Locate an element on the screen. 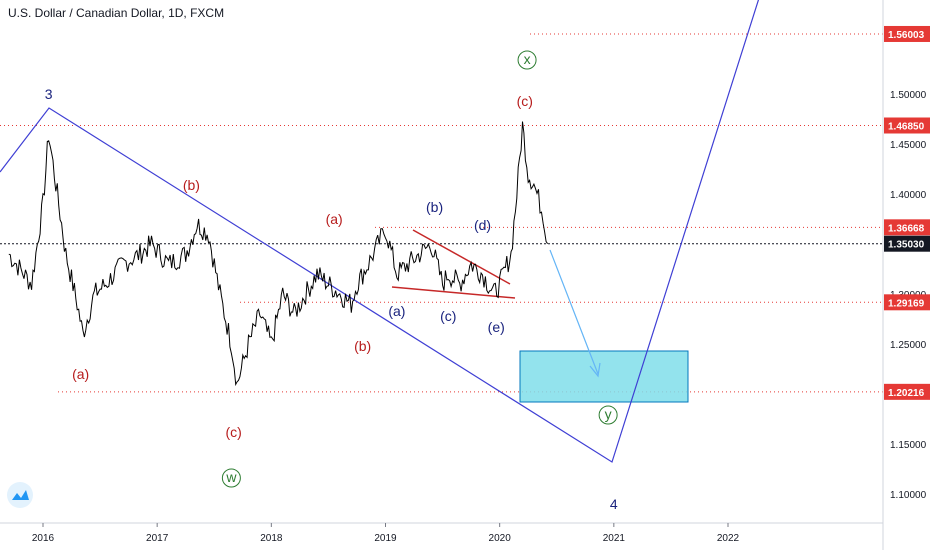 The image size is (932, 550). wave-label: x is located at coordinates (527, 59).